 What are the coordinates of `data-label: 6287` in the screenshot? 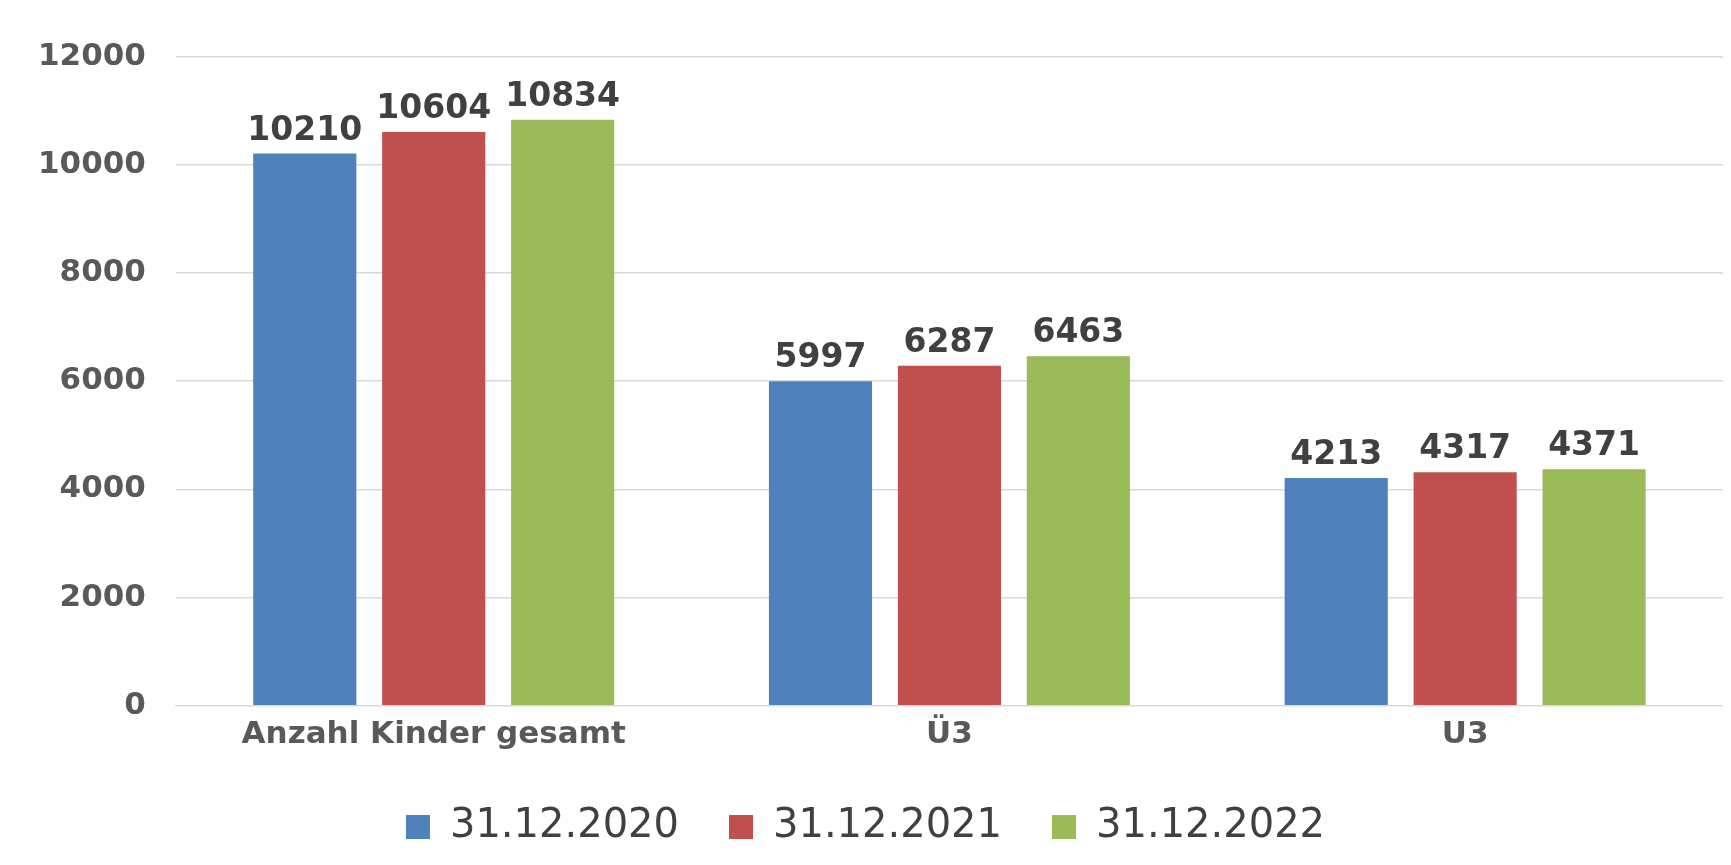 It's located at (949, 340).